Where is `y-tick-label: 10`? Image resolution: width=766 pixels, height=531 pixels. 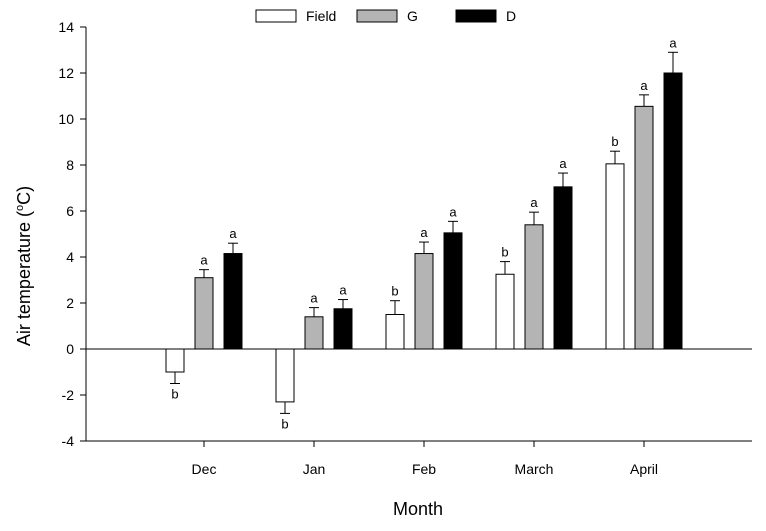 y-tick-label: 10 is located at coordinates (66, 119).